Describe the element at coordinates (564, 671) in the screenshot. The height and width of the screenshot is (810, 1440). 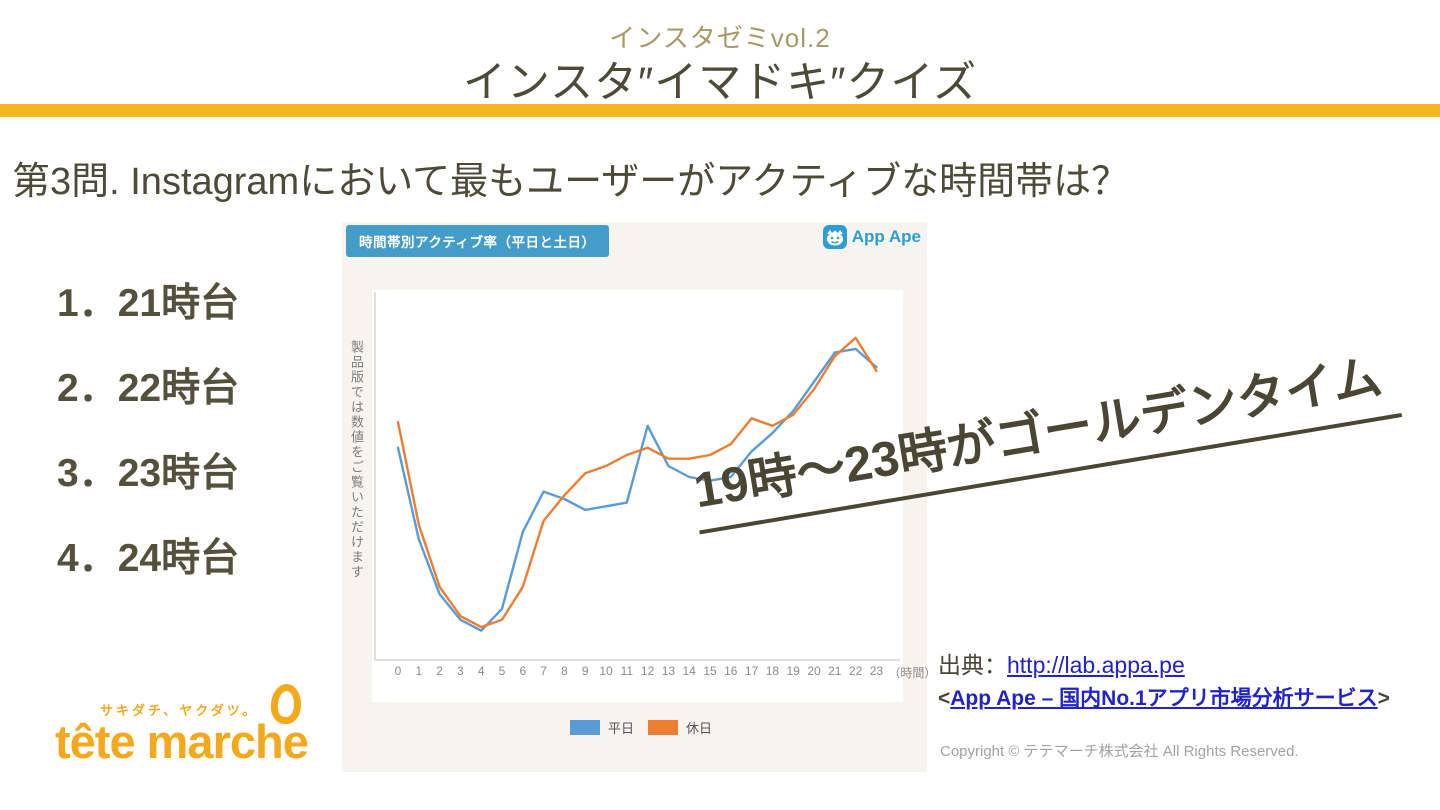
I see `x-tick-8: 8` at that location.